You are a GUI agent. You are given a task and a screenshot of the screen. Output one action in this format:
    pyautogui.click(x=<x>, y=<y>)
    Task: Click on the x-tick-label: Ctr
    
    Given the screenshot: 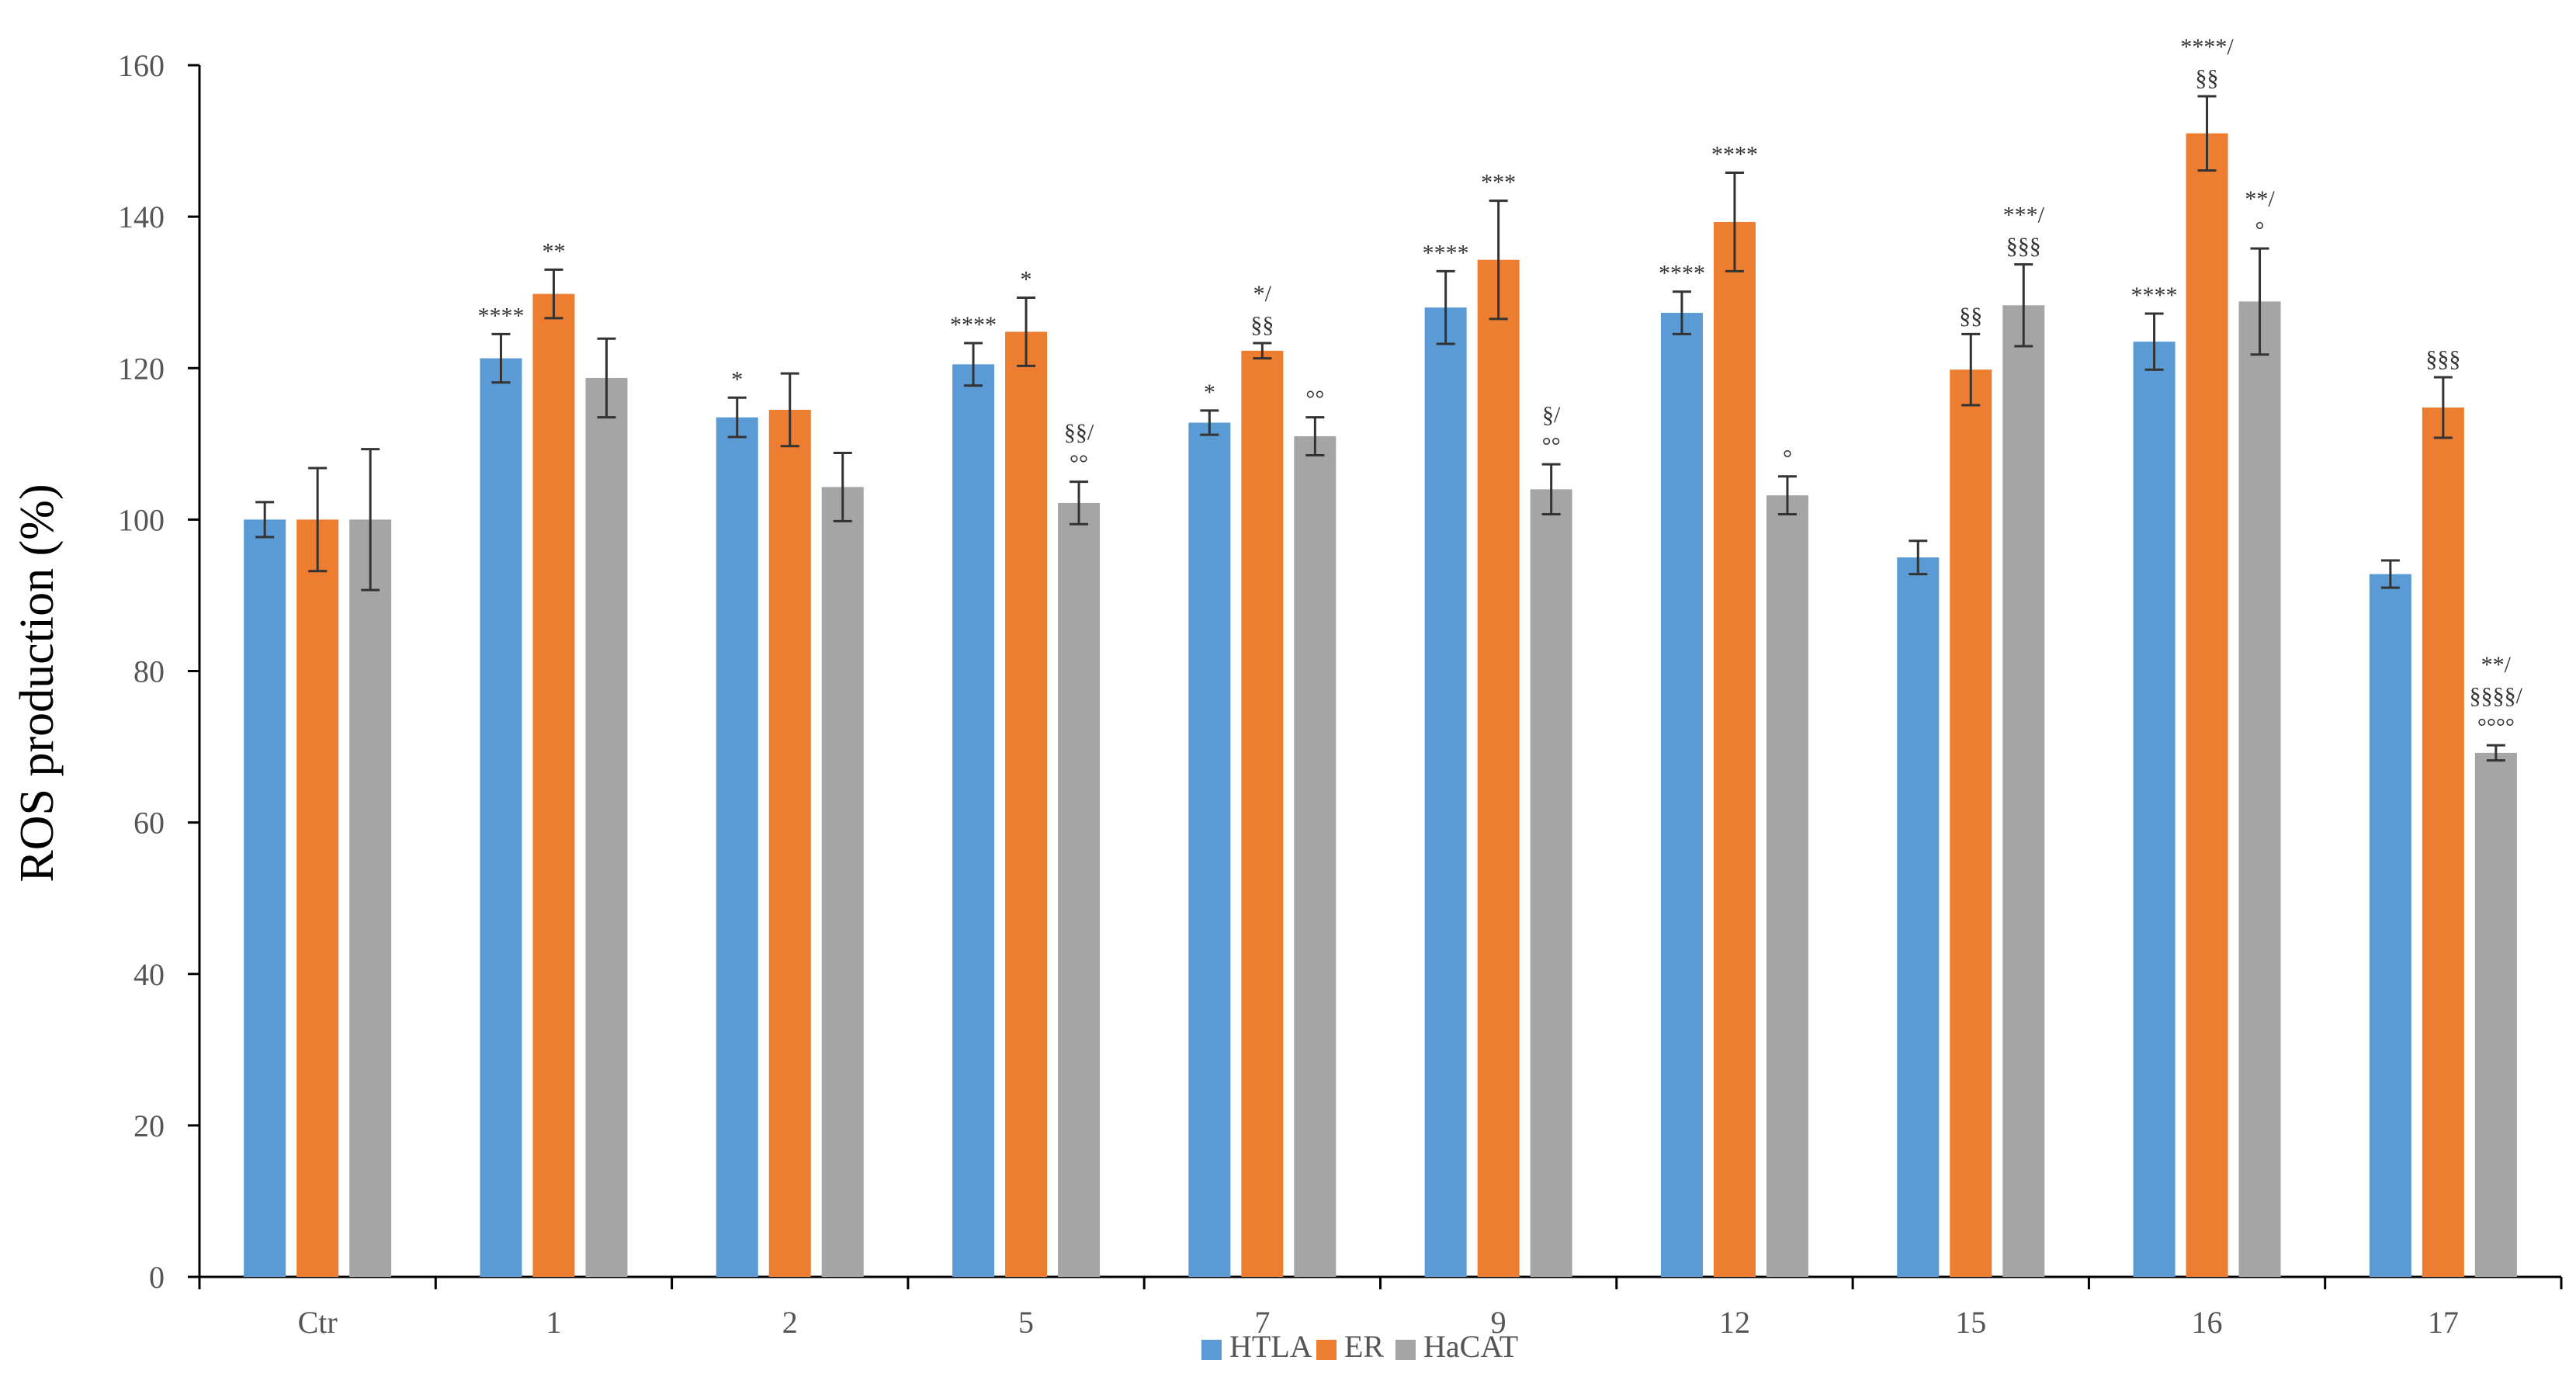 What is the action you would take?
    pyautogui.click(x=318, y=1322)
    